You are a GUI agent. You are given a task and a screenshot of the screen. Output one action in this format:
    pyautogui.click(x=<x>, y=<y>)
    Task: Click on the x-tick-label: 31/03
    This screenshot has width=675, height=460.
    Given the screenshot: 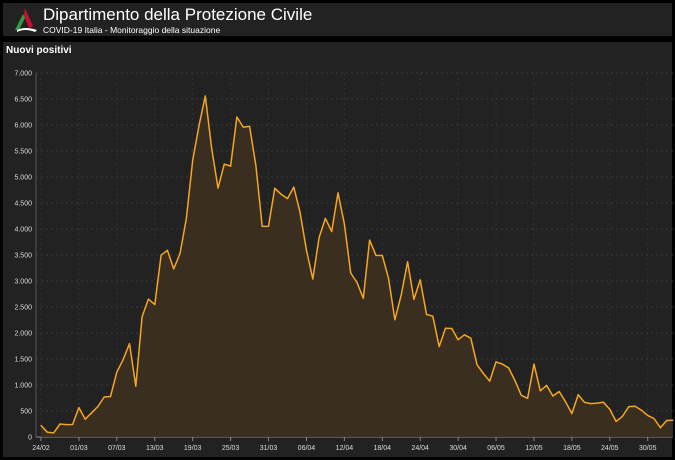 What is the action you would take?
    pyautogui.click(x=269, y=448)
    